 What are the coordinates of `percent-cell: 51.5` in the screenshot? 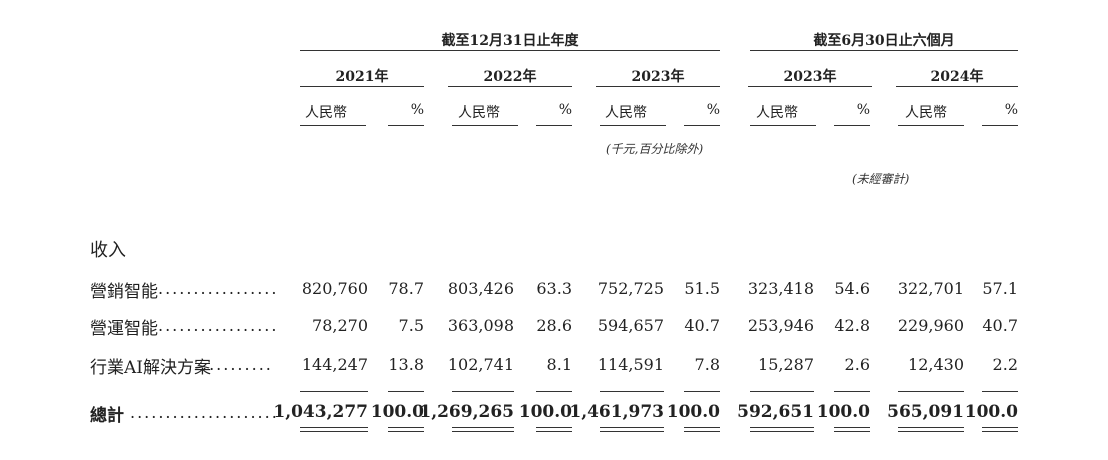 It's located at (702, 288).